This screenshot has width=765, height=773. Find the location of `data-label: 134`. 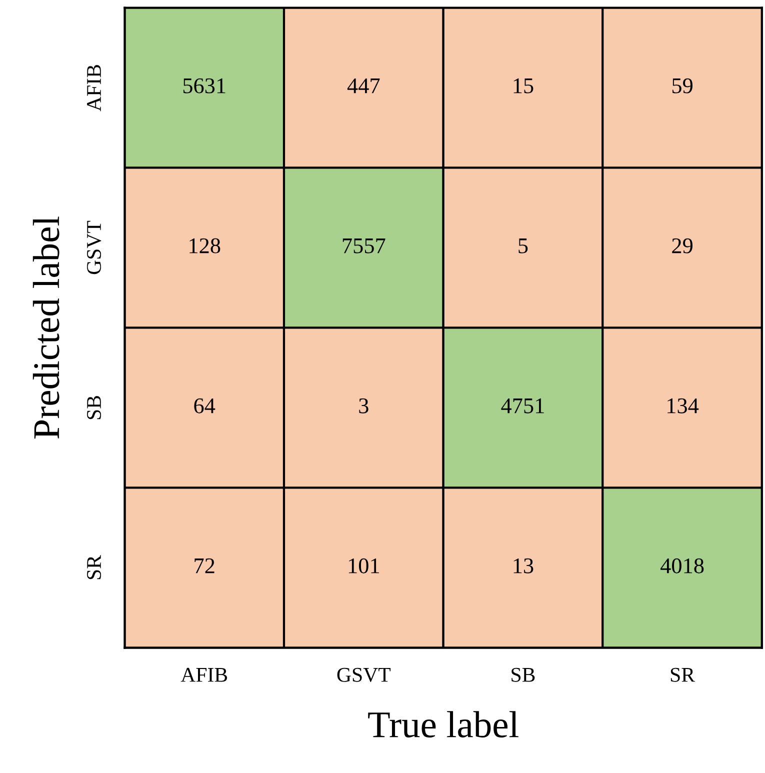

data-label: 134 is located at coordinates (683, 406).